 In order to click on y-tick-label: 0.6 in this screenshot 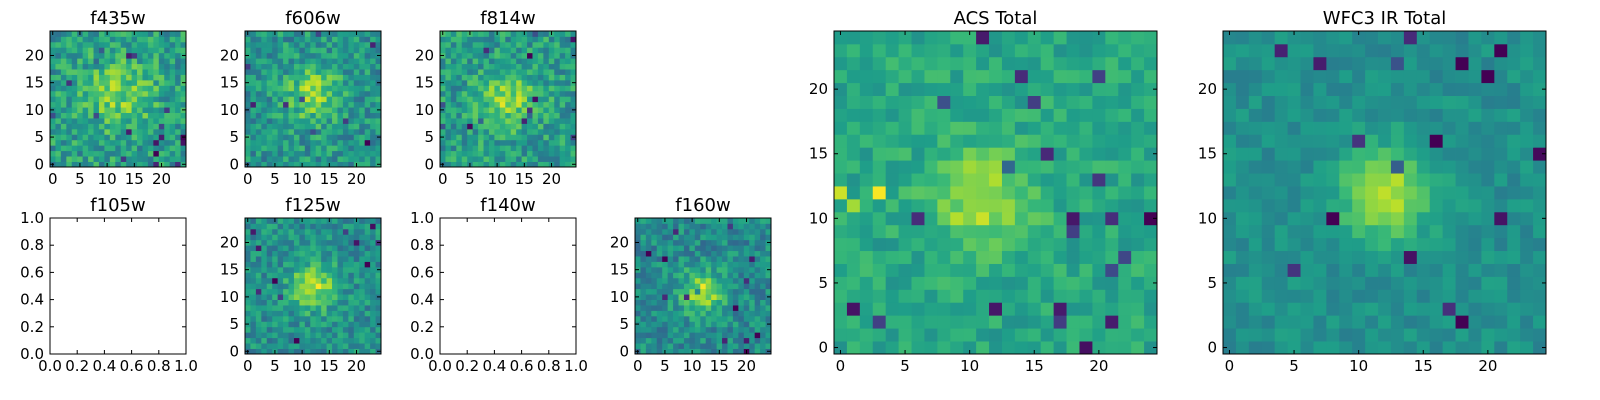, I will do `click(32, 272)`.